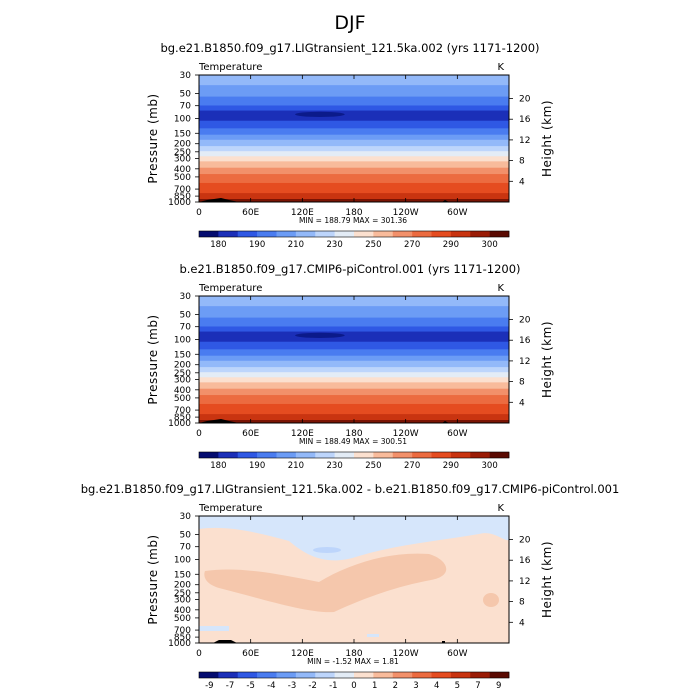 This screenshot has width=700, height=700. I want to click on y-tick-label: 50, so click(186, 316).